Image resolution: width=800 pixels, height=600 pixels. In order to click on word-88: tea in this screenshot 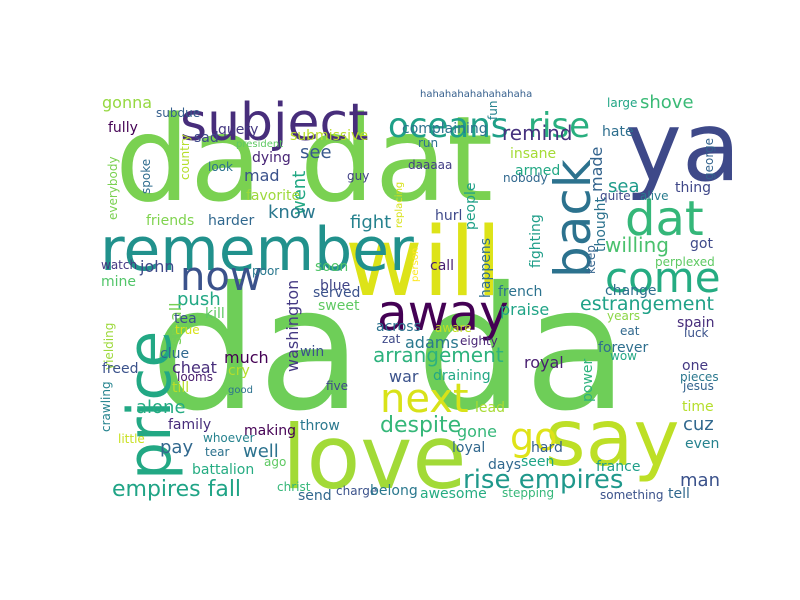, I will do `click(185, 319)`.